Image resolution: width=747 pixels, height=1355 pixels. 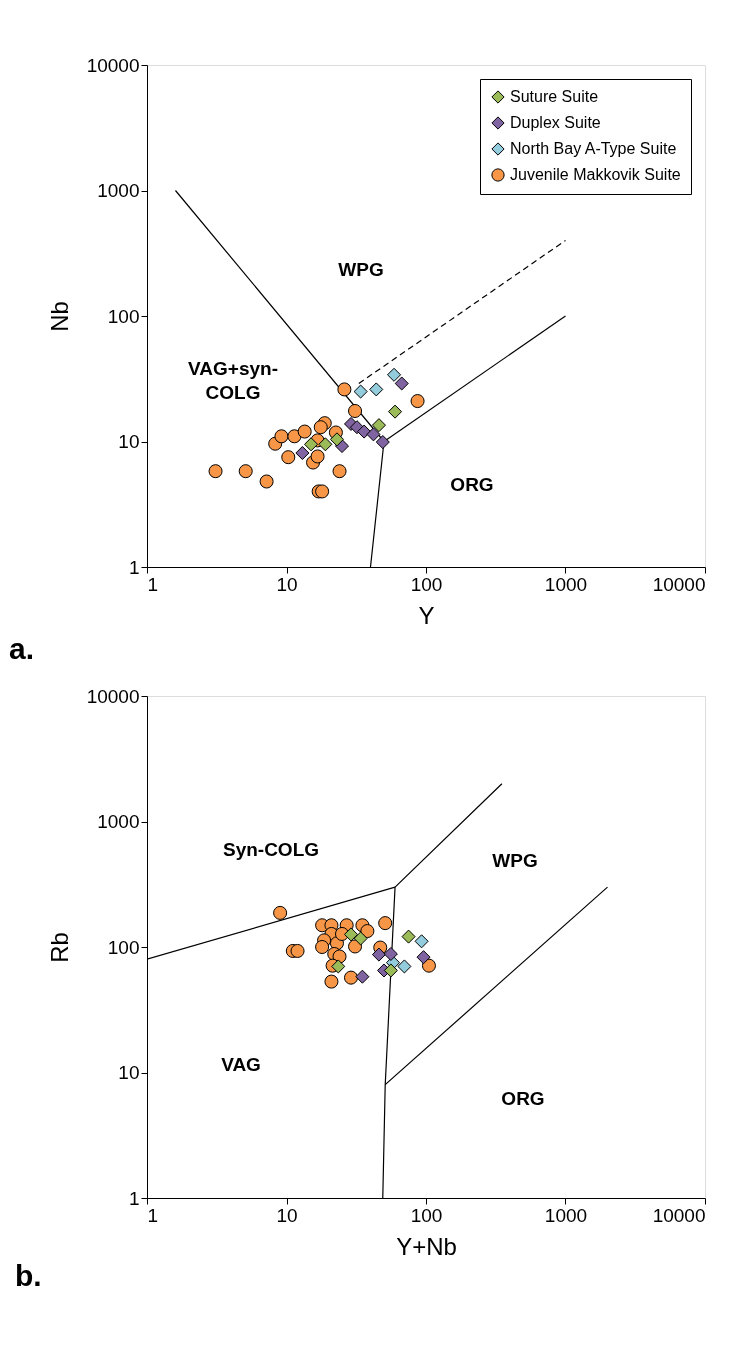 I want to click on text: b., so click(x=28, y=1275).